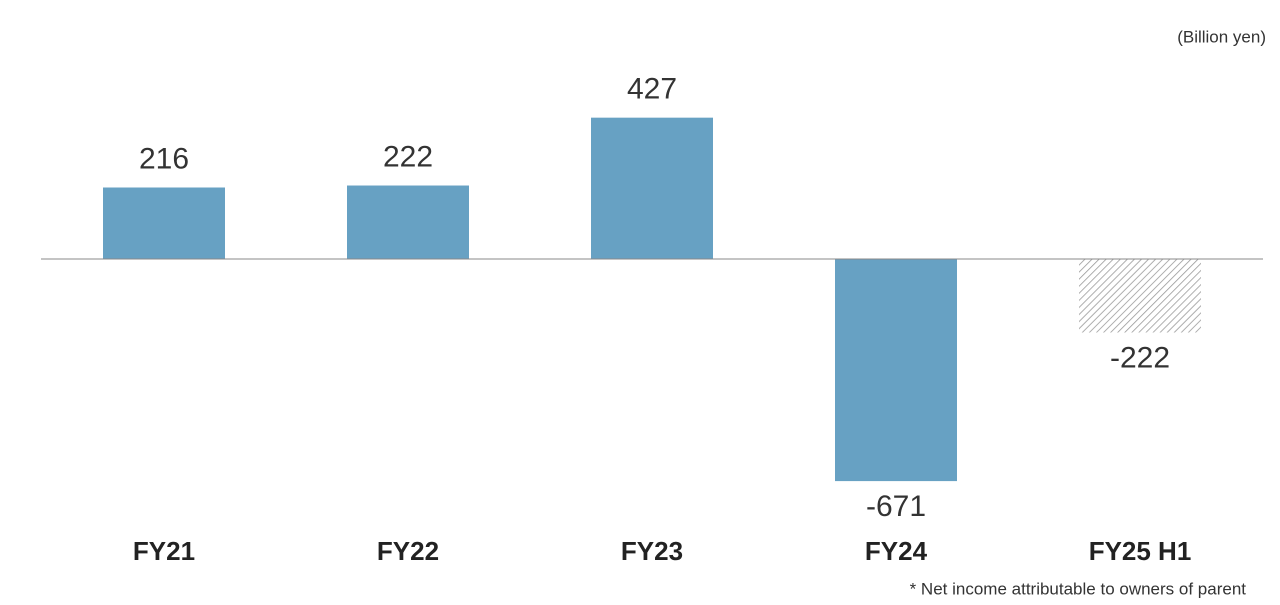 Image resolution: width=1280 pixels, height=605 pixels. What do you see at coordinates (164, 158) in the screenshot?
I see `value-label: 216` at bounding box center [164, 158].